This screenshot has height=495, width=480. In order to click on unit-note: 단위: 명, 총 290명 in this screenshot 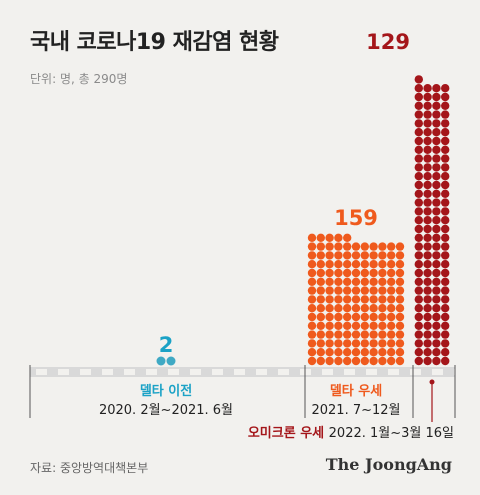, I will do `click(79, 79)`.